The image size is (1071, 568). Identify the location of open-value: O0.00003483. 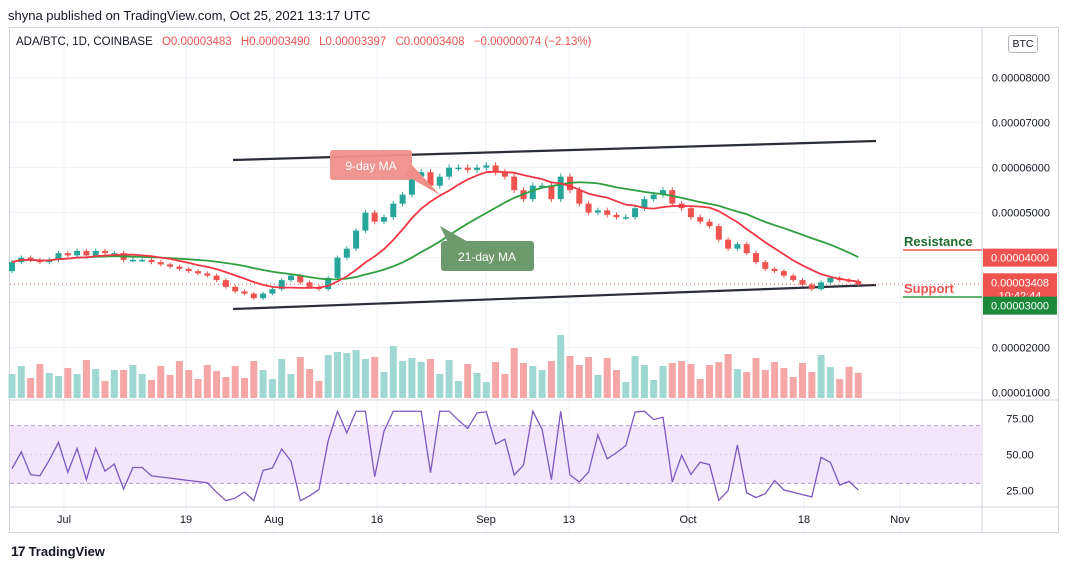
(196, 42).